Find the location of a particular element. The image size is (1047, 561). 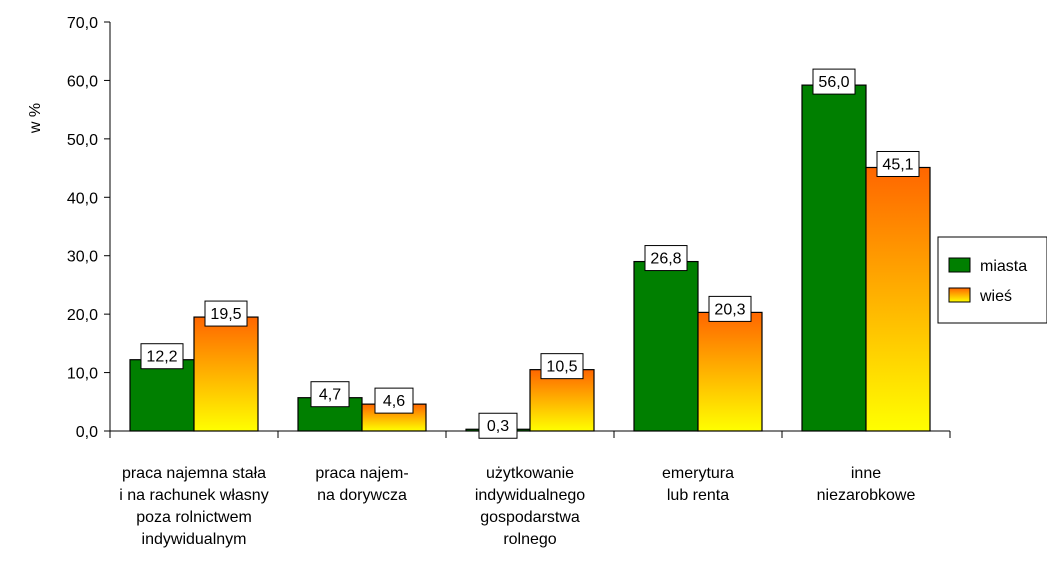

category-label: lub renta is located at coordinates (698, 495).